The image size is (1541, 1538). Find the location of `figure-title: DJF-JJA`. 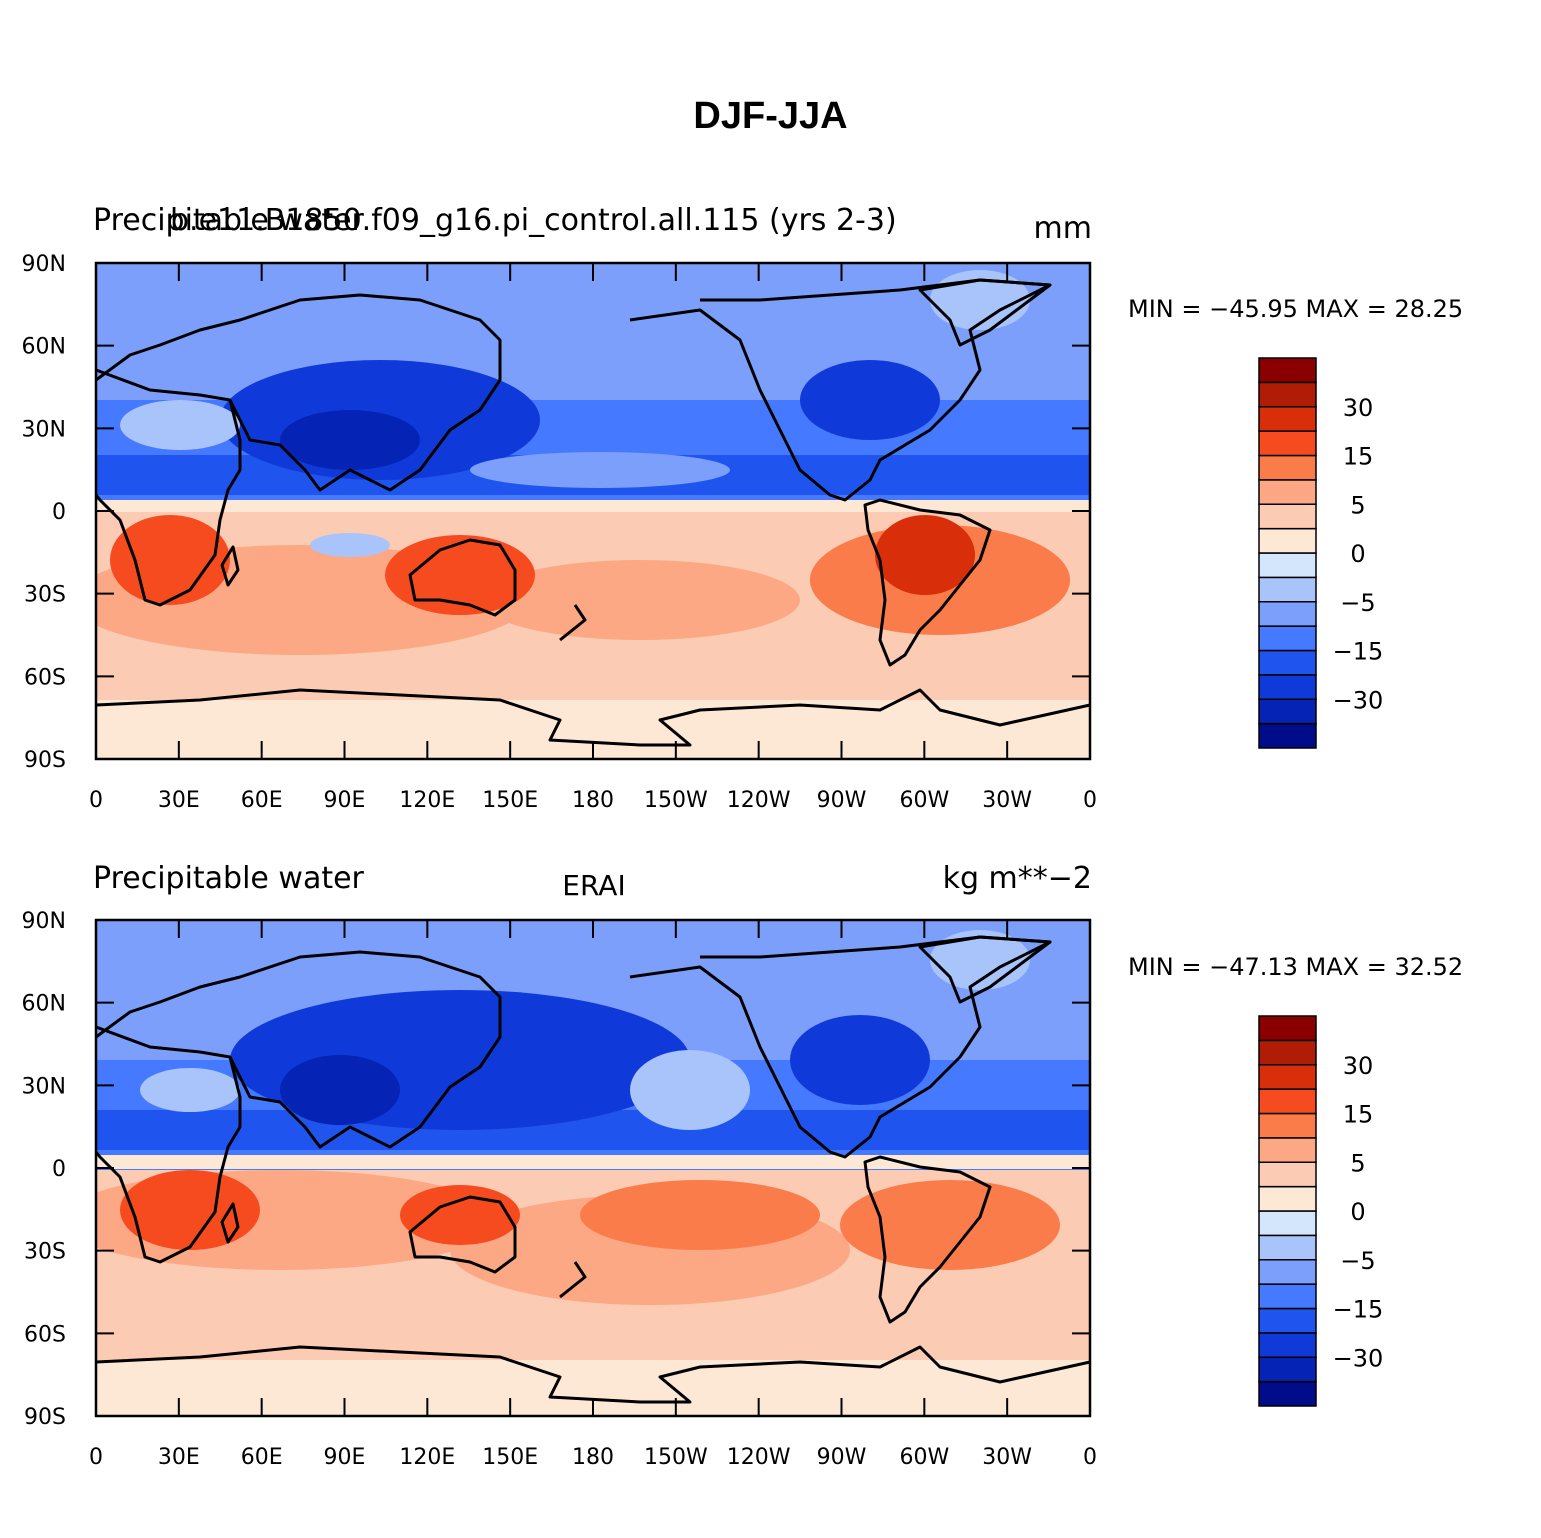

figure-title: DJF-JJA is located at coordinates (770, 116).